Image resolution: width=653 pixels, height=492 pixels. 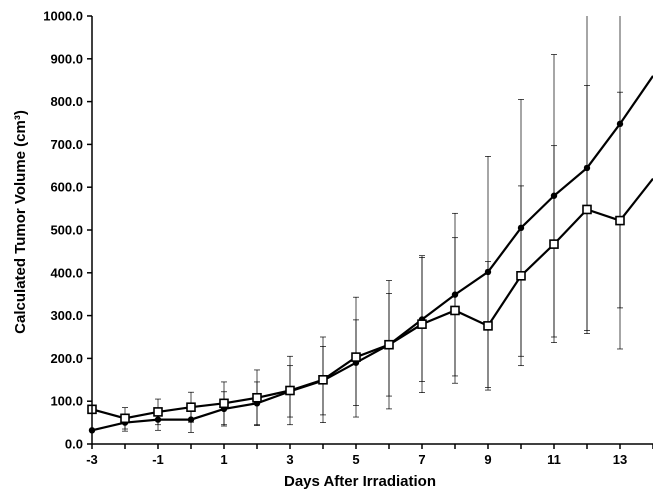 What do you see at coordinates (92, 459) in the screenshot?
I see `x-tick-label: -3` at bounding box center [92, 459].